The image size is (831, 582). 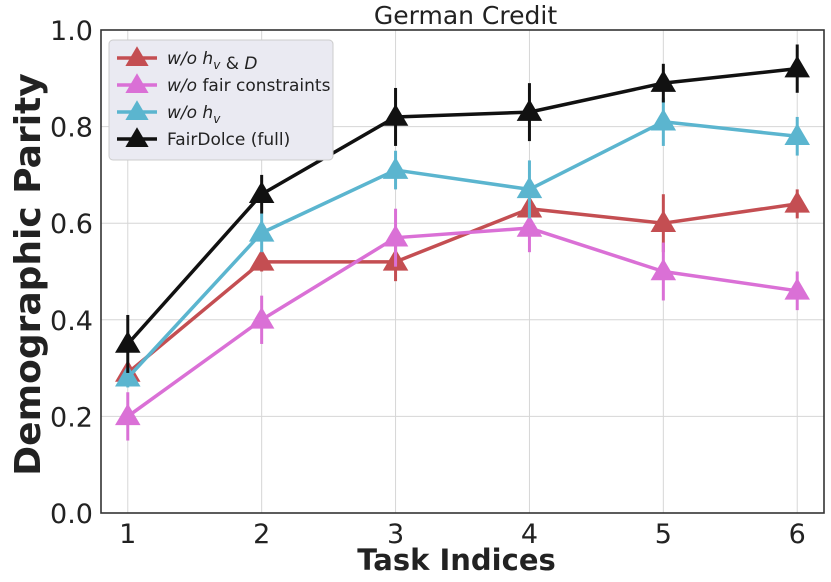 What do you see at coordinates (182, 86) in the screenshot?
I see `legend-label-part: w/o` at bounding box center [182, 86].